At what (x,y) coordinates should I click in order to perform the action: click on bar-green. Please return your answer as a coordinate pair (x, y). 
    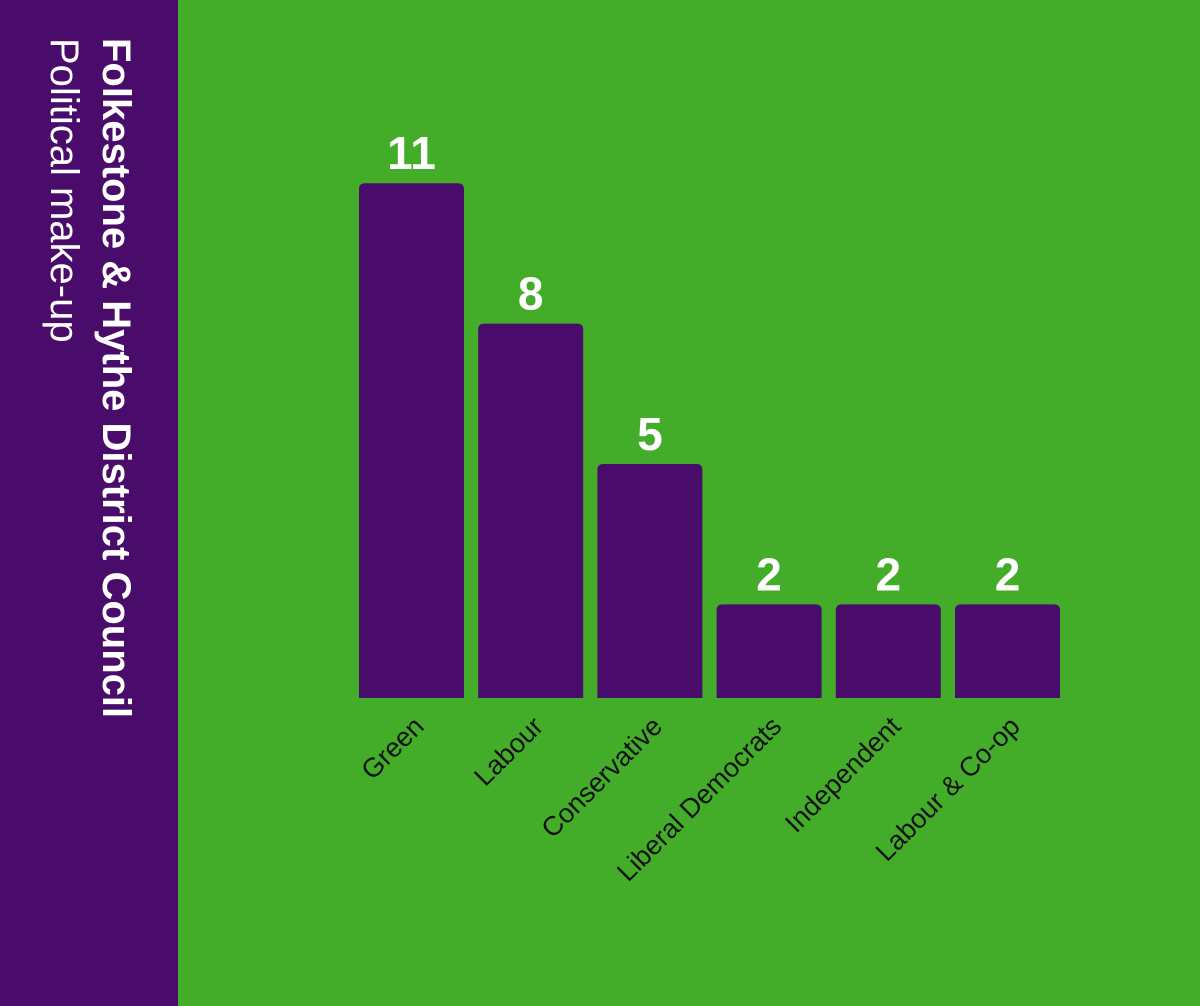
    Looking at the image, I should click on (411, 440).